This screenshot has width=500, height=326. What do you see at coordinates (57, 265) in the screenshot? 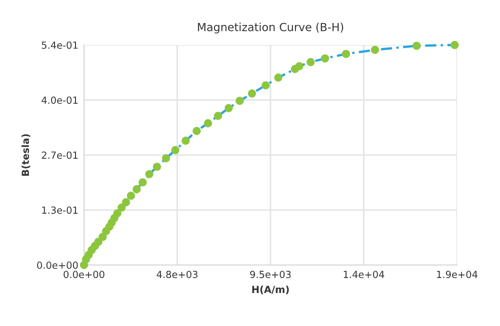
I see `y-tick-label: 0.0e+00` at bounding box center [57, 265].